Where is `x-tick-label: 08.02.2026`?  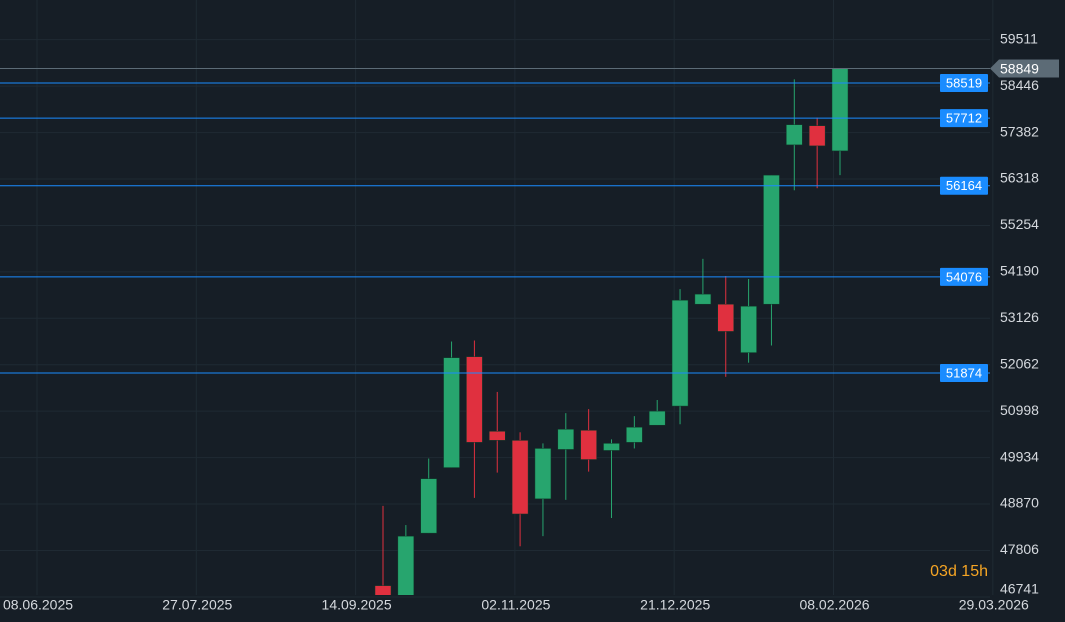 x-tick-label: 08.02.2026 is located at coordinates (834, 605).